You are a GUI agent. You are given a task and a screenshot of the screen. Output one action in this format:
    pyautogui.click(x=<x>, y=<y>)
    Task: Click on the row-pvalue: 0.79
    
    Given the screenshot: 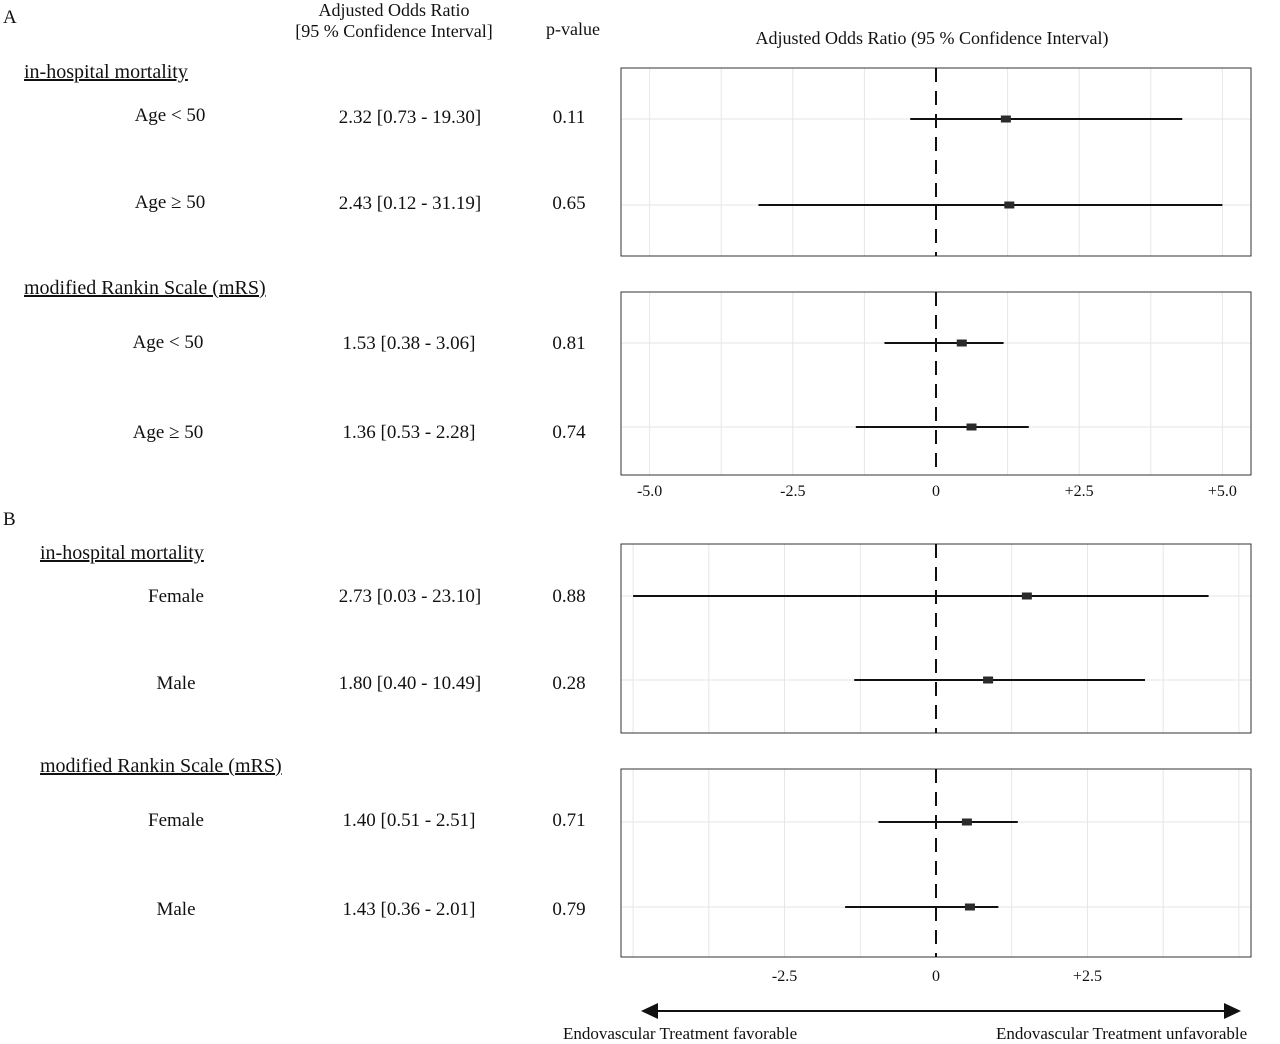 What is the action you would take?
    pyautogui.click(x=569, y=909)
    